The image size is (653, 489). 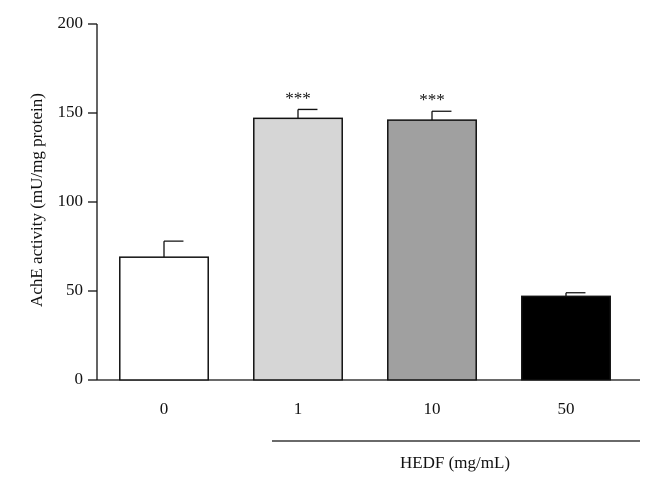 I want to click on y-tick-label: 150, so click(x=71, y=111).